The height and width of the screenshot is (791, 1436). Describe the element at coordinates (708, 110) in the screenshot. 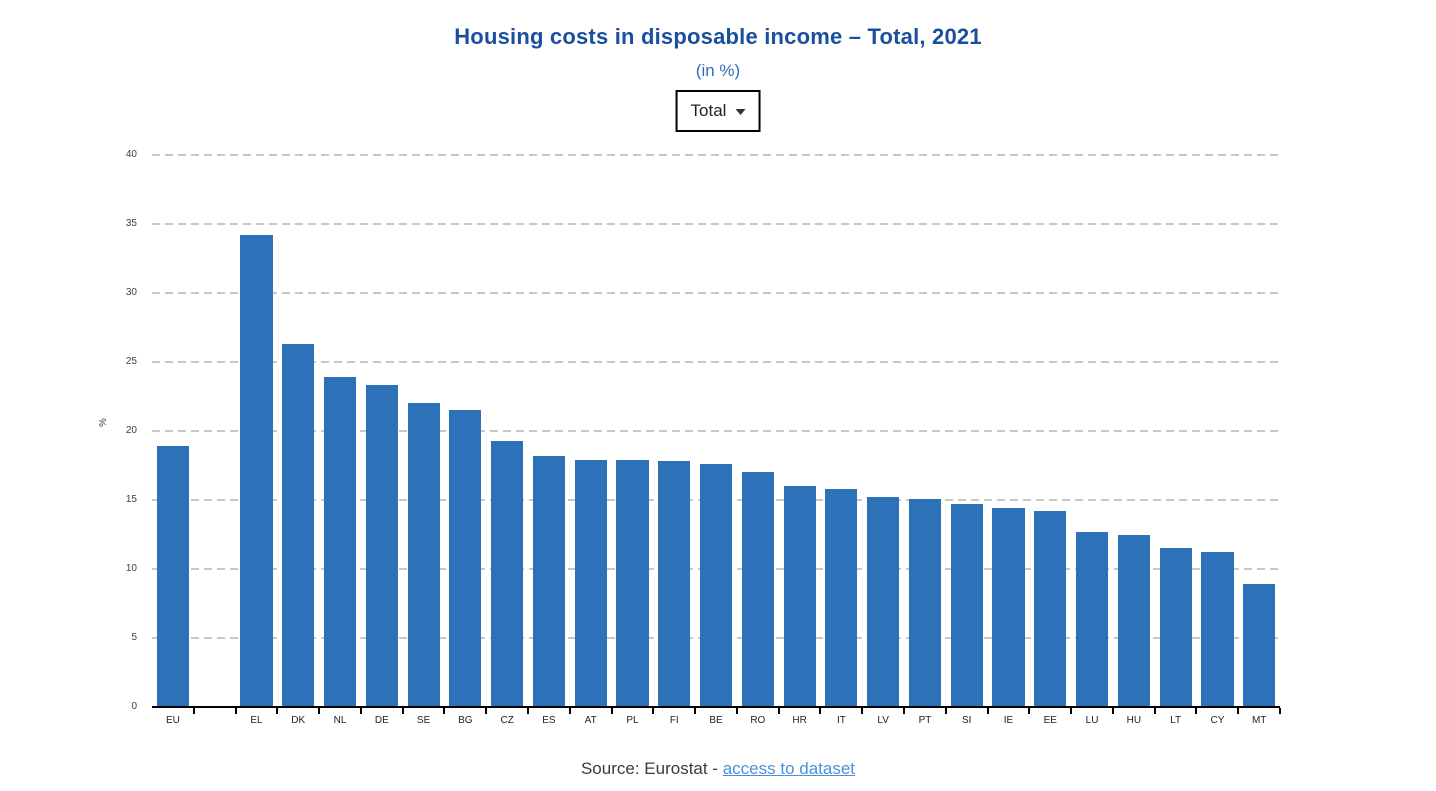

I see `dropdown-selected-label: Total` at that location.